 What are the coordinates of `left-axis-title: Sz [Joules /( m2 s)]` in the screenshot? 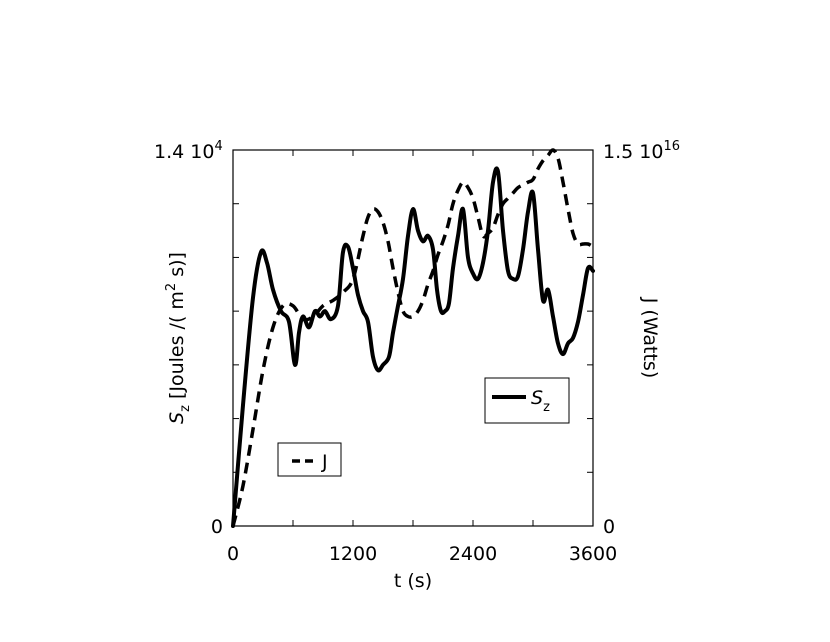 It's located at (178, 338).